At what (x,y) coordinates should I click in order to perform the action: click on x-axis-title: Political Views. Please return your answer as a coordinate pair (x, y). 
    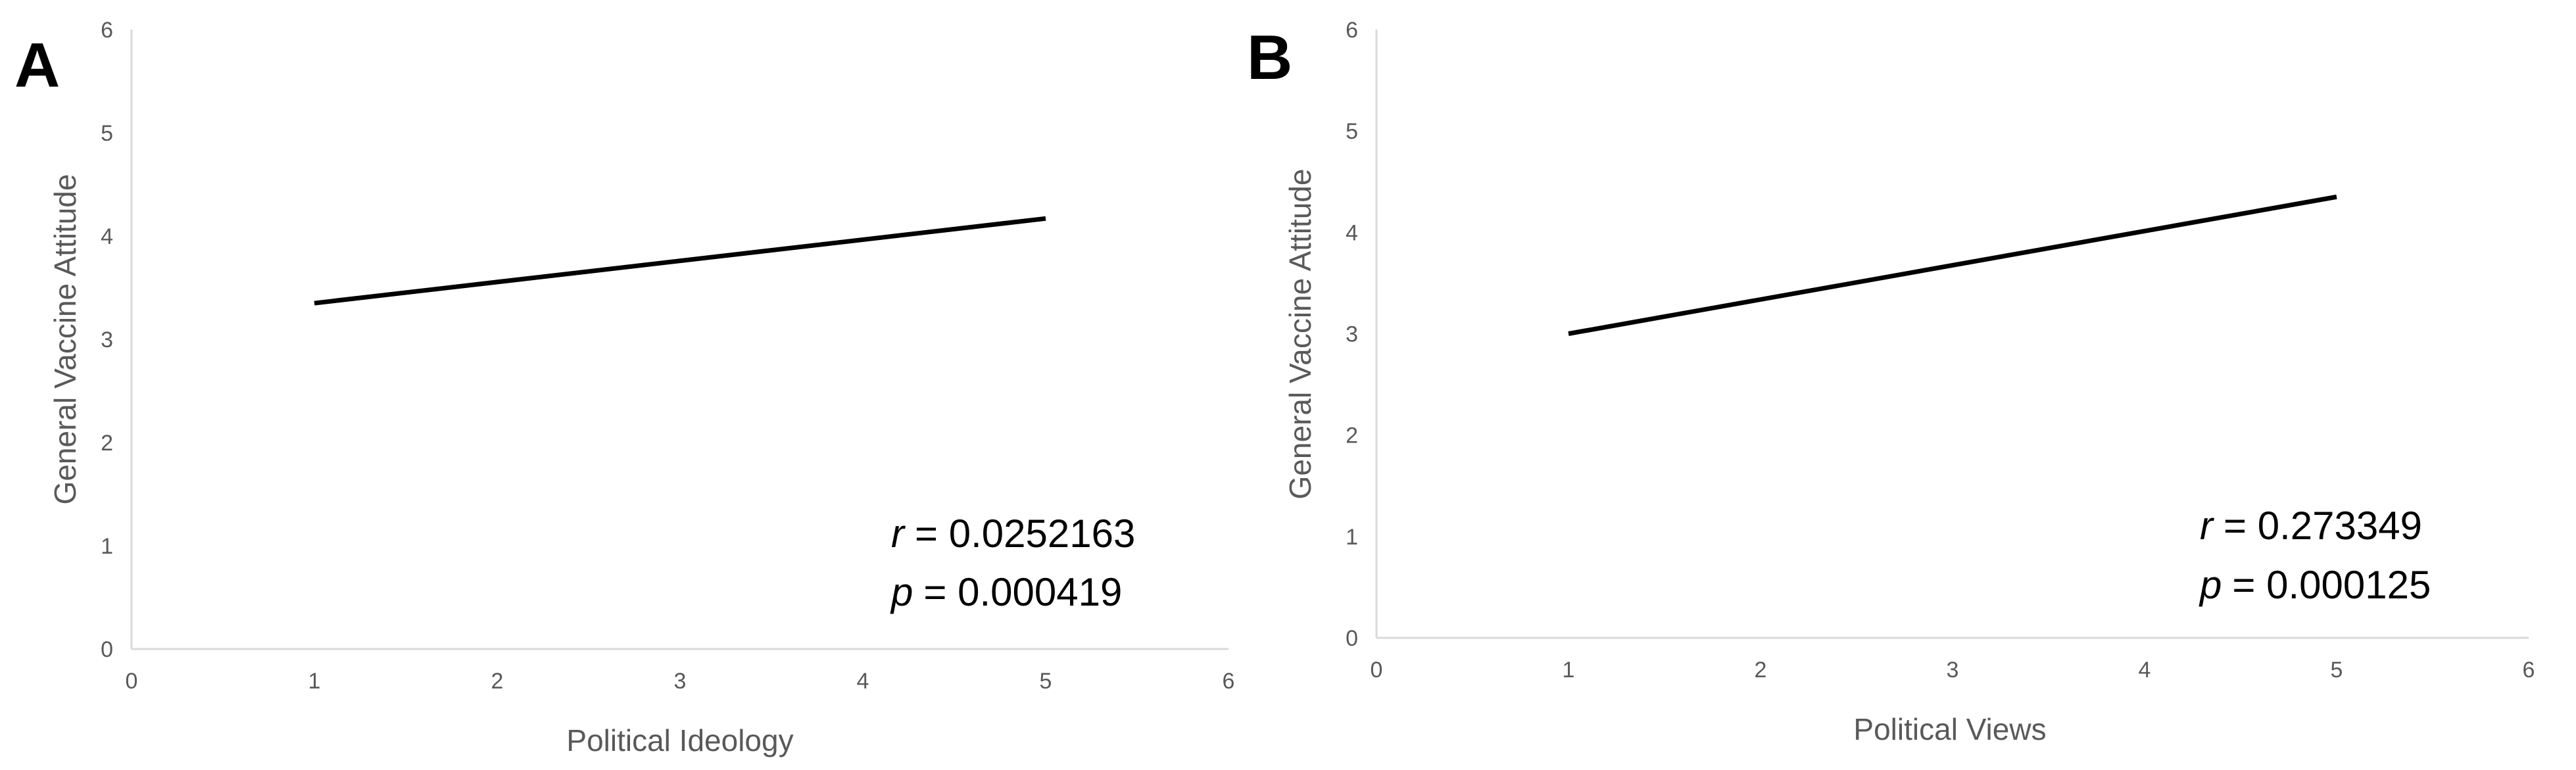
    Looking at the image, I should click on (1949, 729).